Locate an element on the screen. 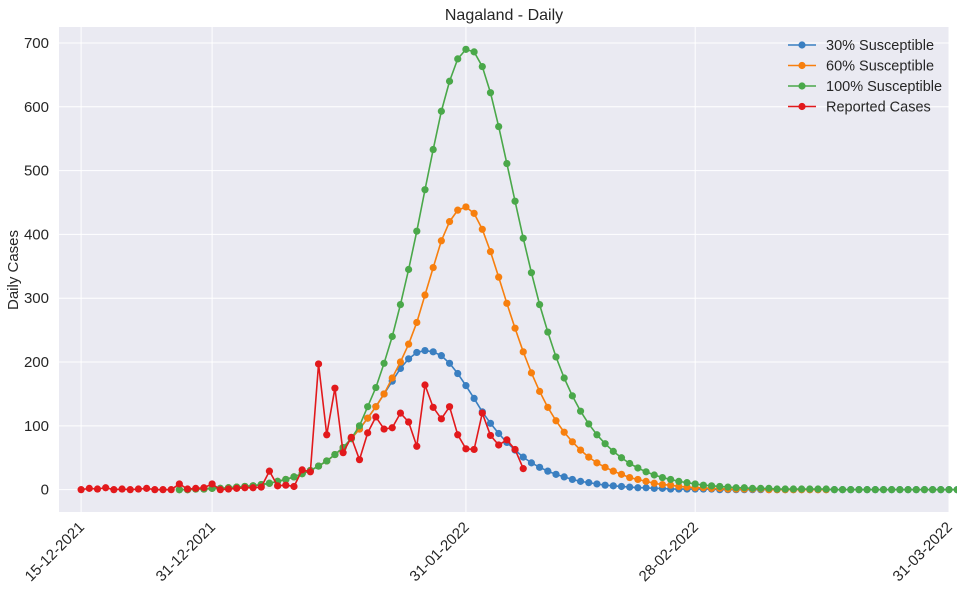 Image resolution: width=957 pixels, height=591 pixels. x-tick-label: 28-02-2022 is located at coordinates (669, 552).